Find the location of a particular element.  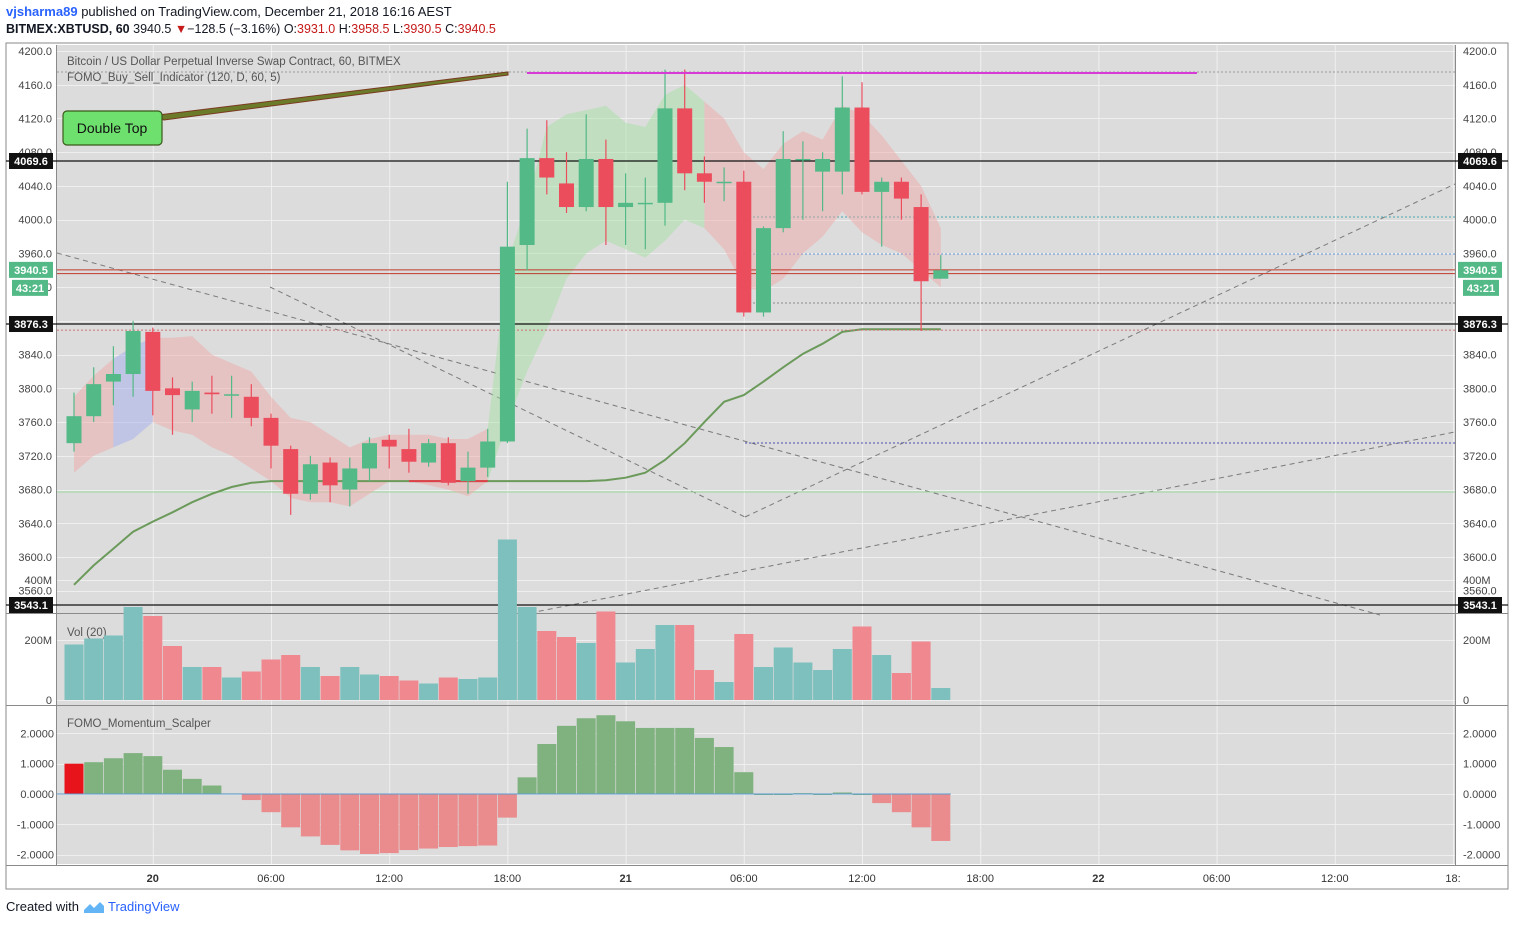

price-tick-left: 3560.0 is located at coordinates (35, 592).